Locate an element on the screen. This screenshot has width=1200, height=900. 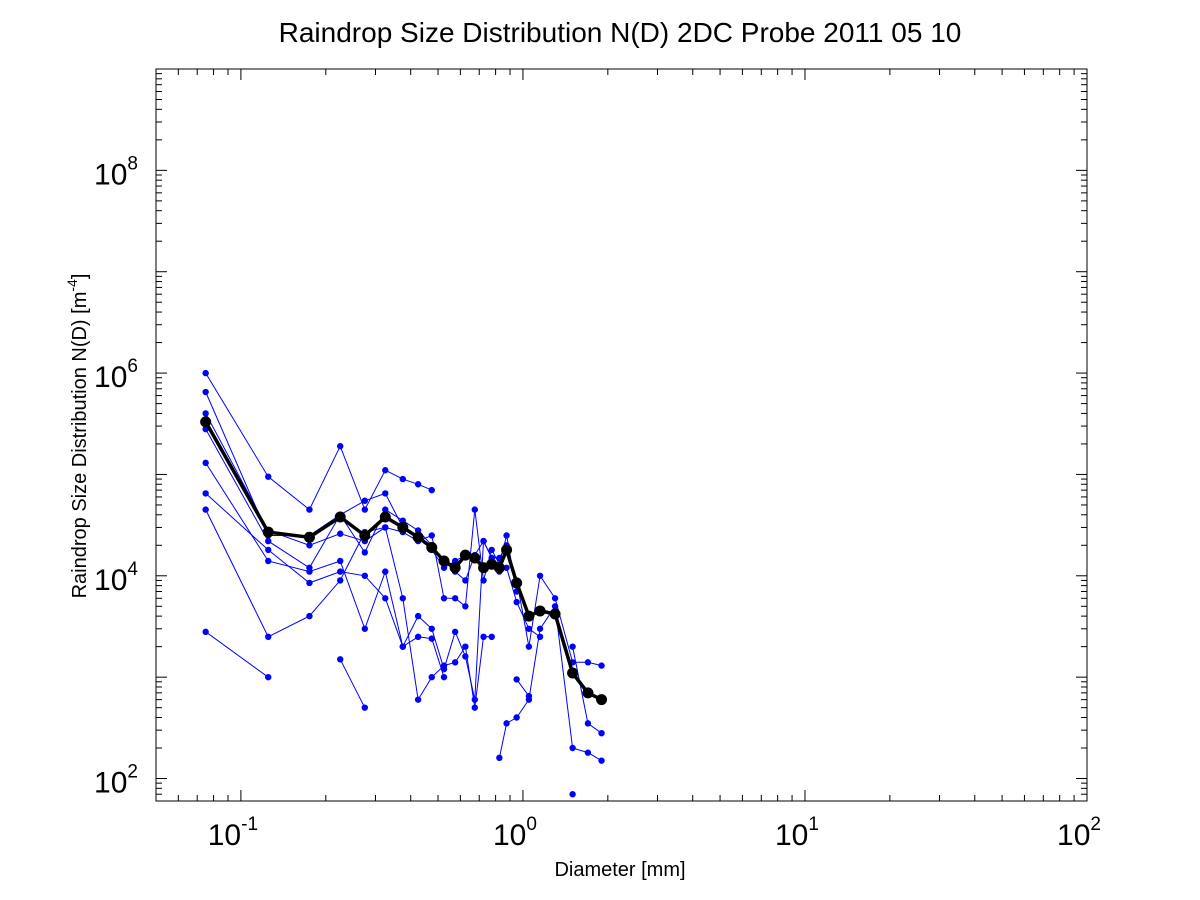
y-tick-label: 10² is located at coordinates (116, 781).